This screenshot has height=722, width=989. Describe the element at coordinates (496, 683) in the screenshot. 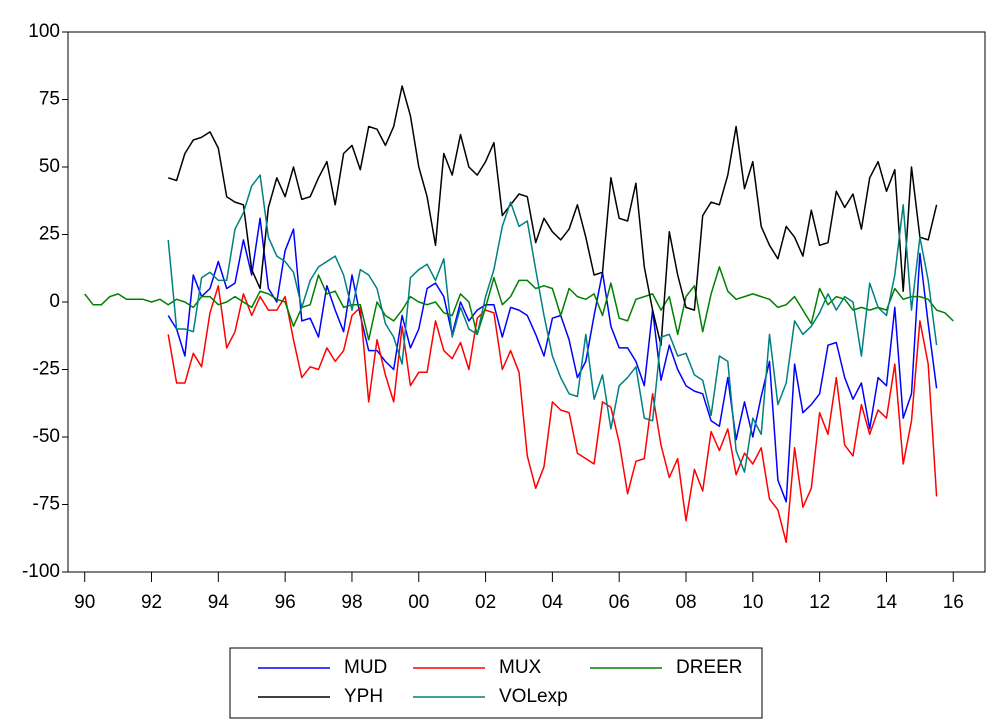

I see `legend-box` at that location.